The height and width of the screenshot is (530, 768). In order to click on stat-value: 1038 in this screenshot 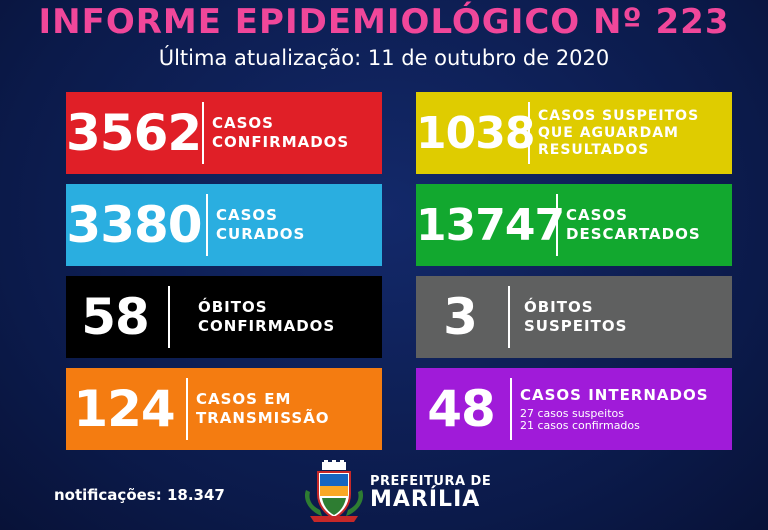, I will do `click(475, 133)`.